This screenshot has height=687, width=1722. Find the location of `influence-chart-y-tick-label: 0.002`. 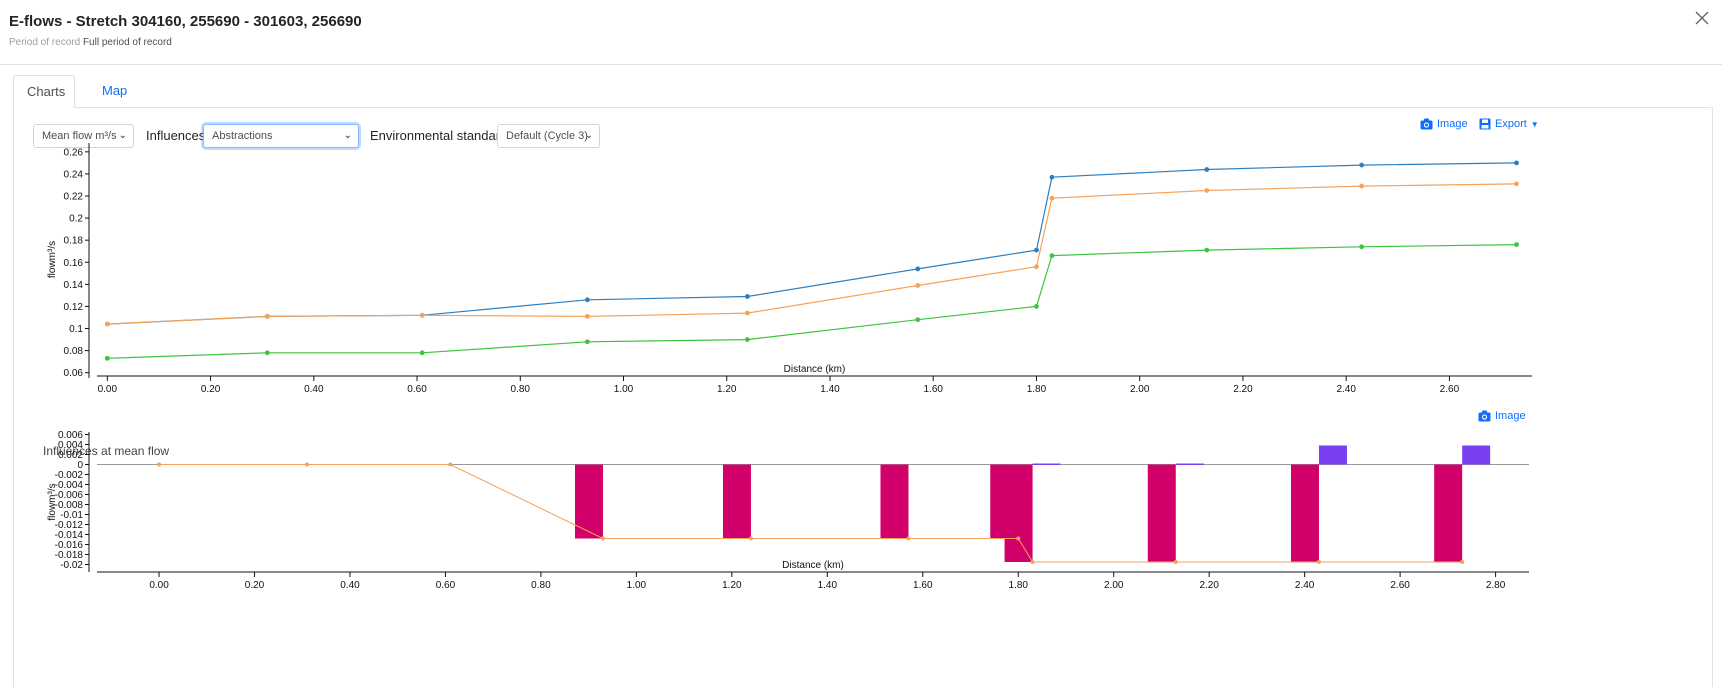

influence-chart-y-tick-label: 0.002 is located at coordinates (70, 455).